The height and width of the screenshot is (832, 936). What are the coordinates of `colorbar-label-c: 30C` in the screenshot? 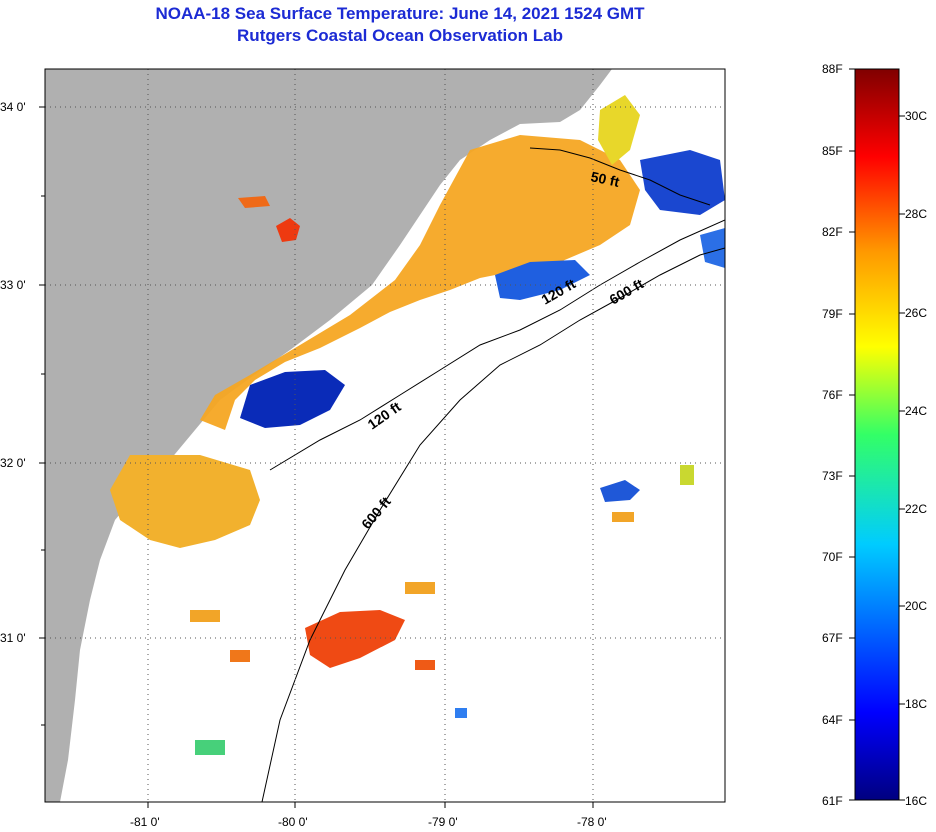 It's located at (916, 116).